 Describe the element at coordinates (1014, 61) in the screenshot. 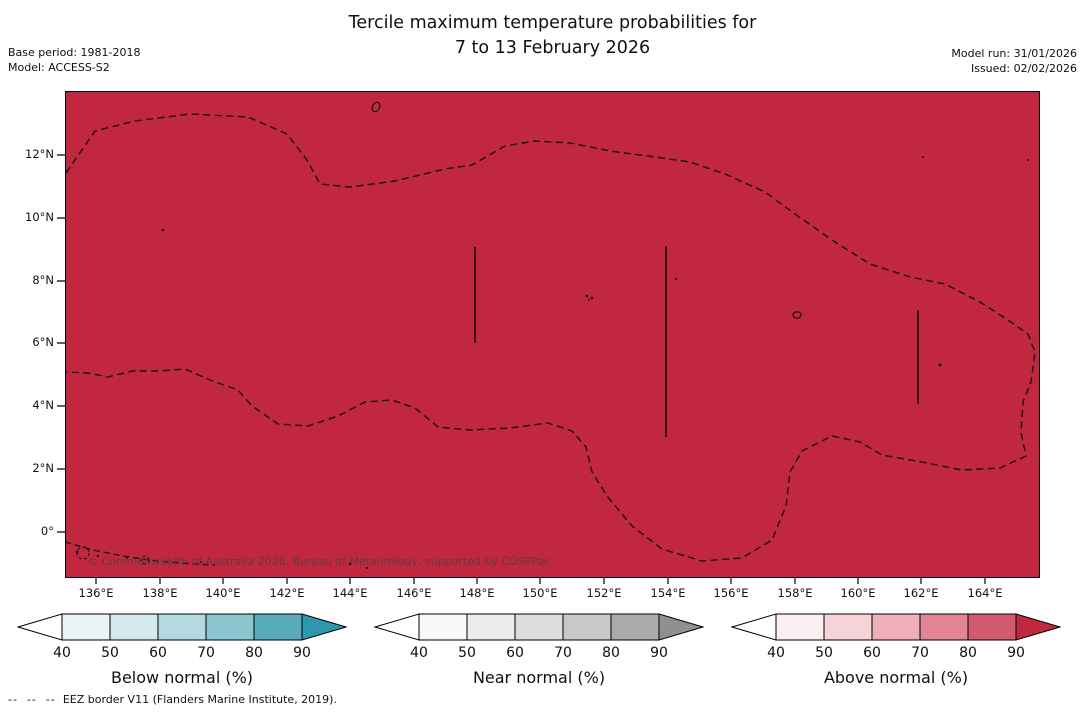

I see `meta-right: Model run: 31/01/2026 Issued: 02/02/2026` at that location.